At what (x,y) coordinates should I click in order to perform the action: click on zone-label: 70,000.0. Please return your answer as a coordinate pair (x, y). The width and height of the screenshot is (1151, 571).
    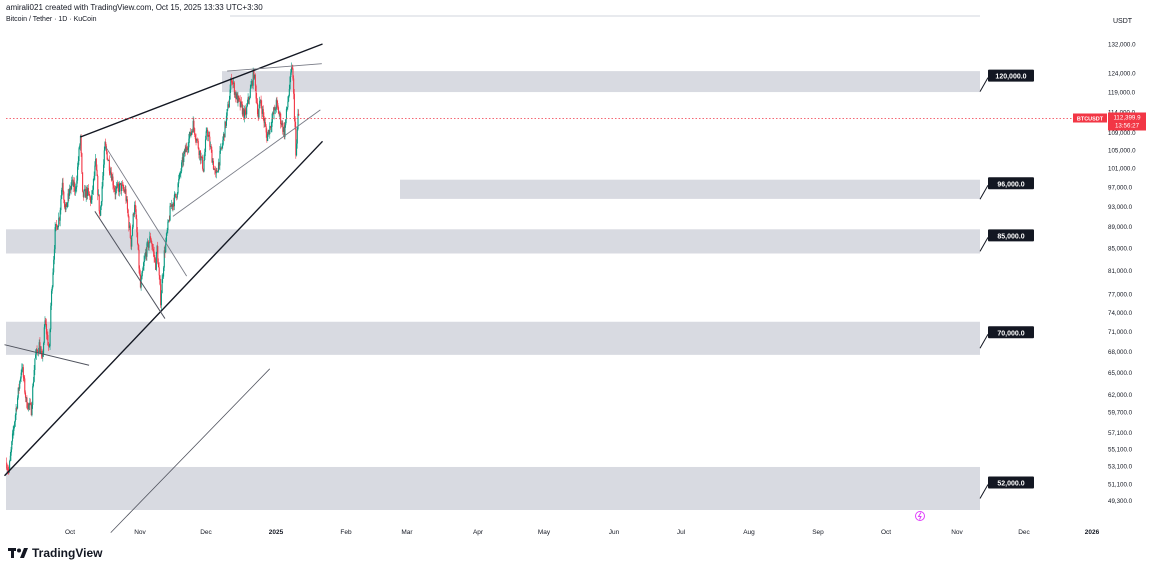
    Looking at the image, I should click on (1010, 333).